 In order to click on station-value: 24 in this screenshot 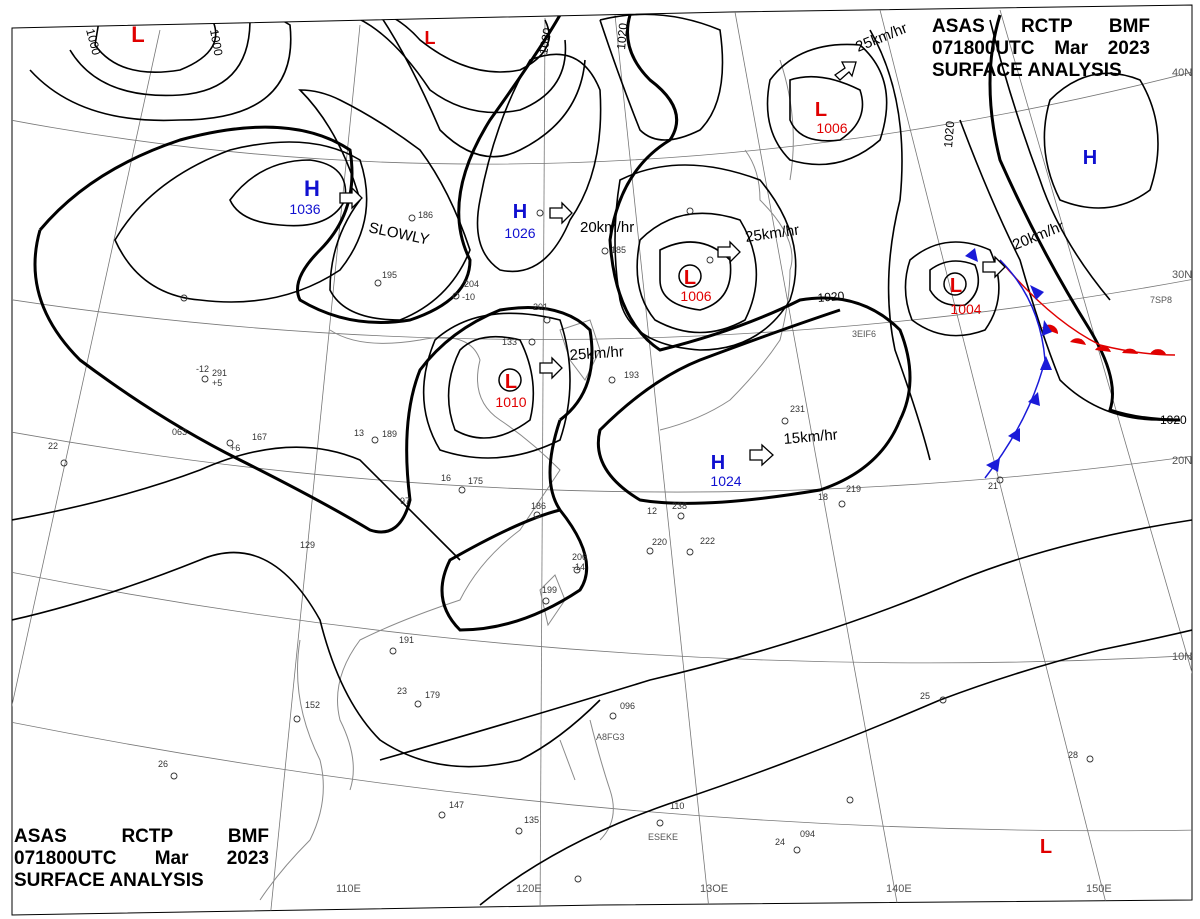, I will do `click(780, 842)`.